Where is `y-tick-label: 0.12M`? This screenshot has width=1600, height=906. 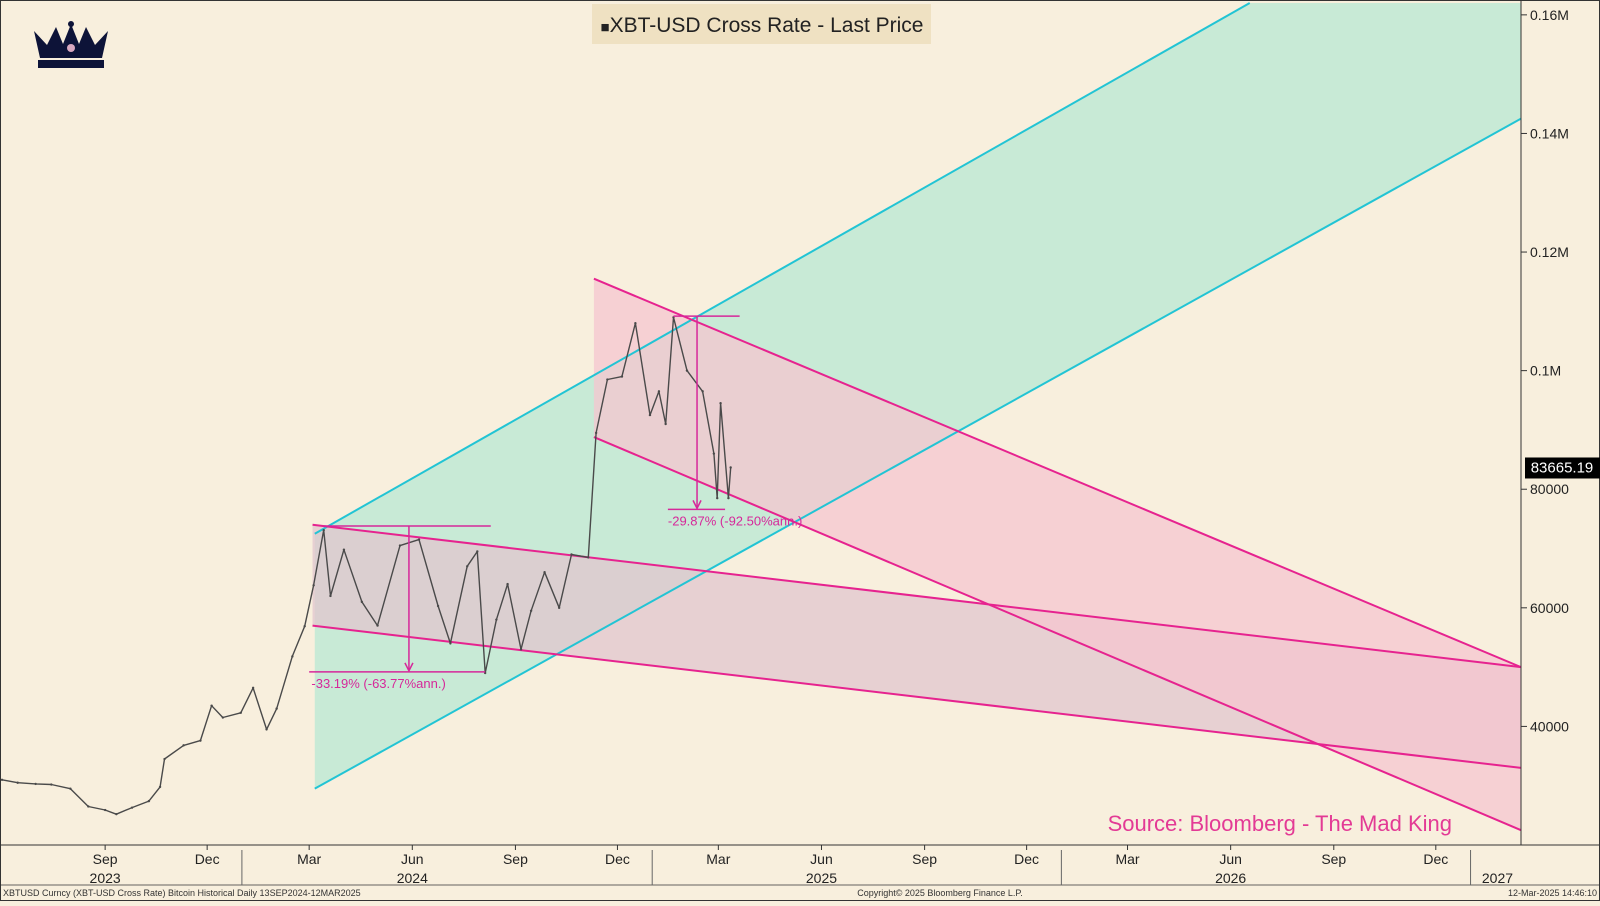
y-tick-label: 0.12M is located at coordinates (1549, 252).